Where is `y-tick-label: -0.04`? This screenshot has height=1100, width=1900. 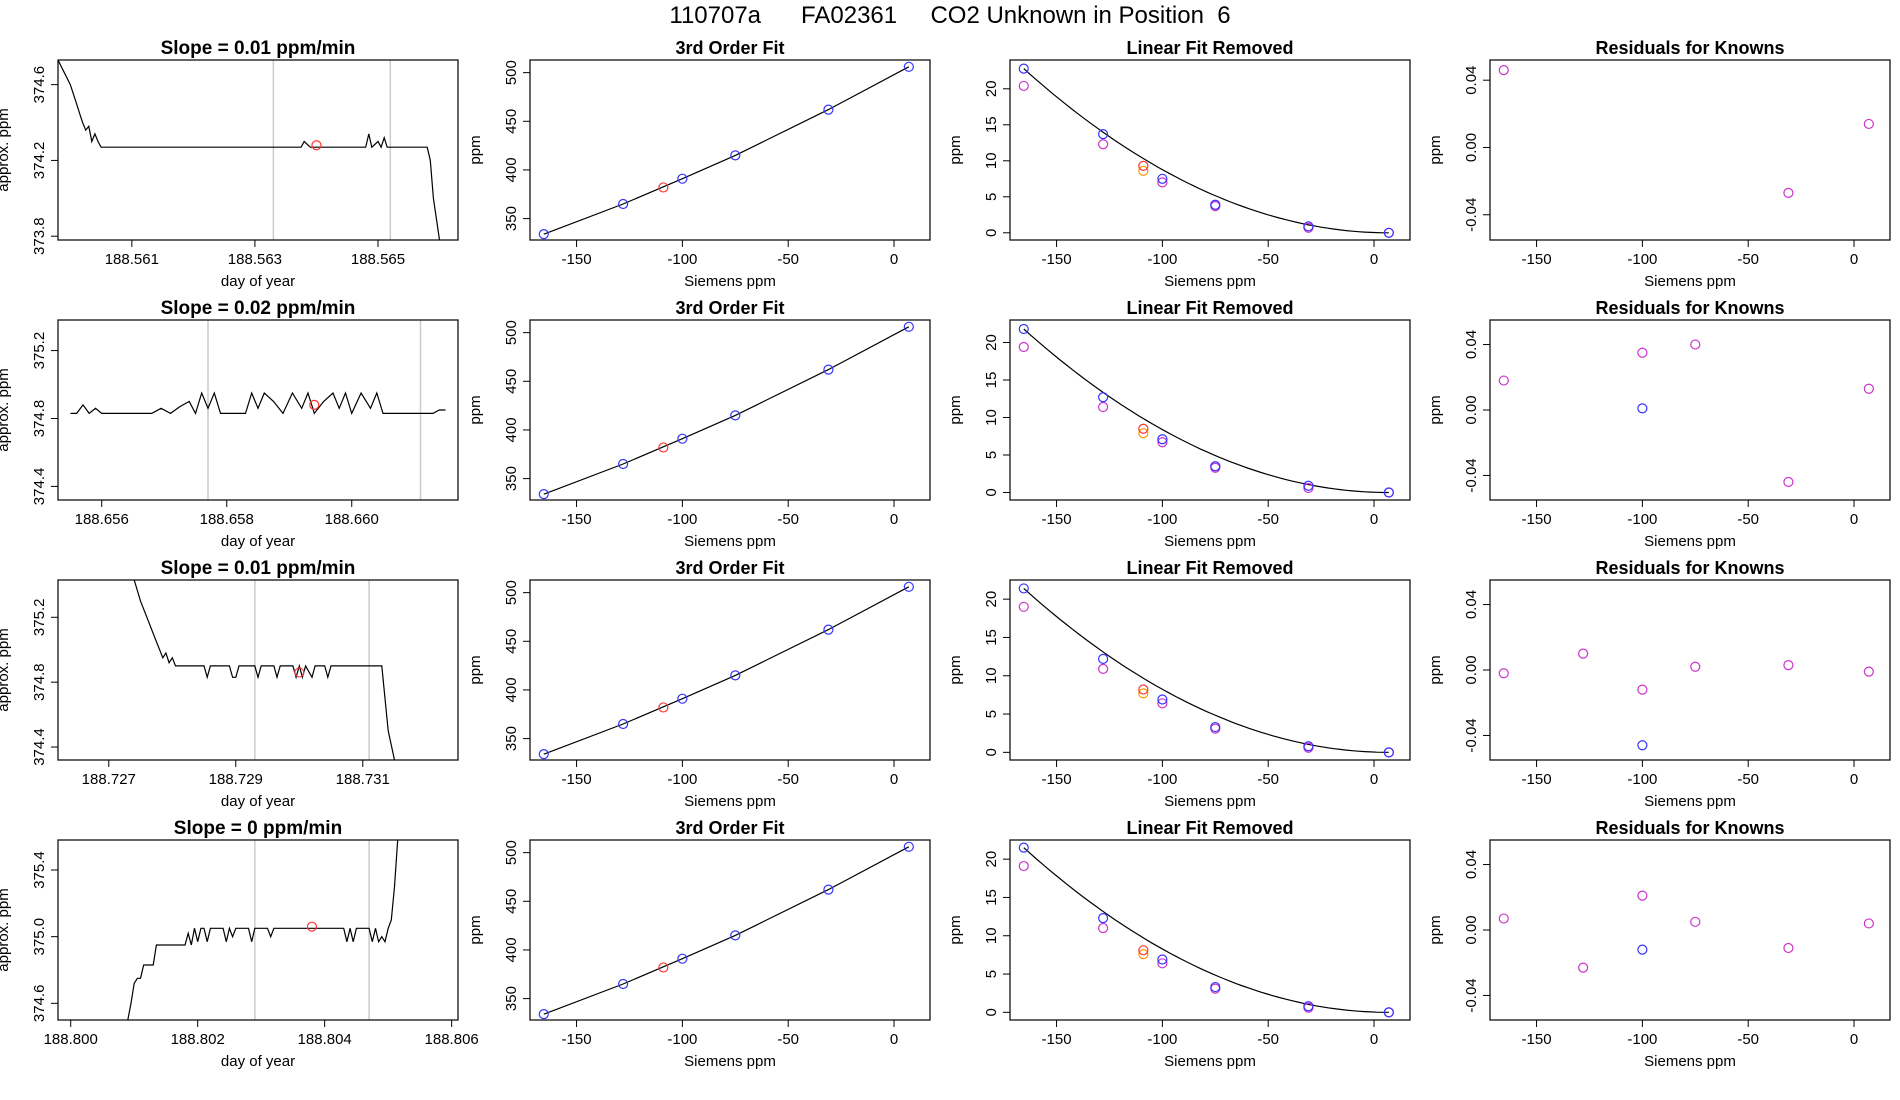
y-tick-label: -0.04 is located at coordinates (1471, 215).